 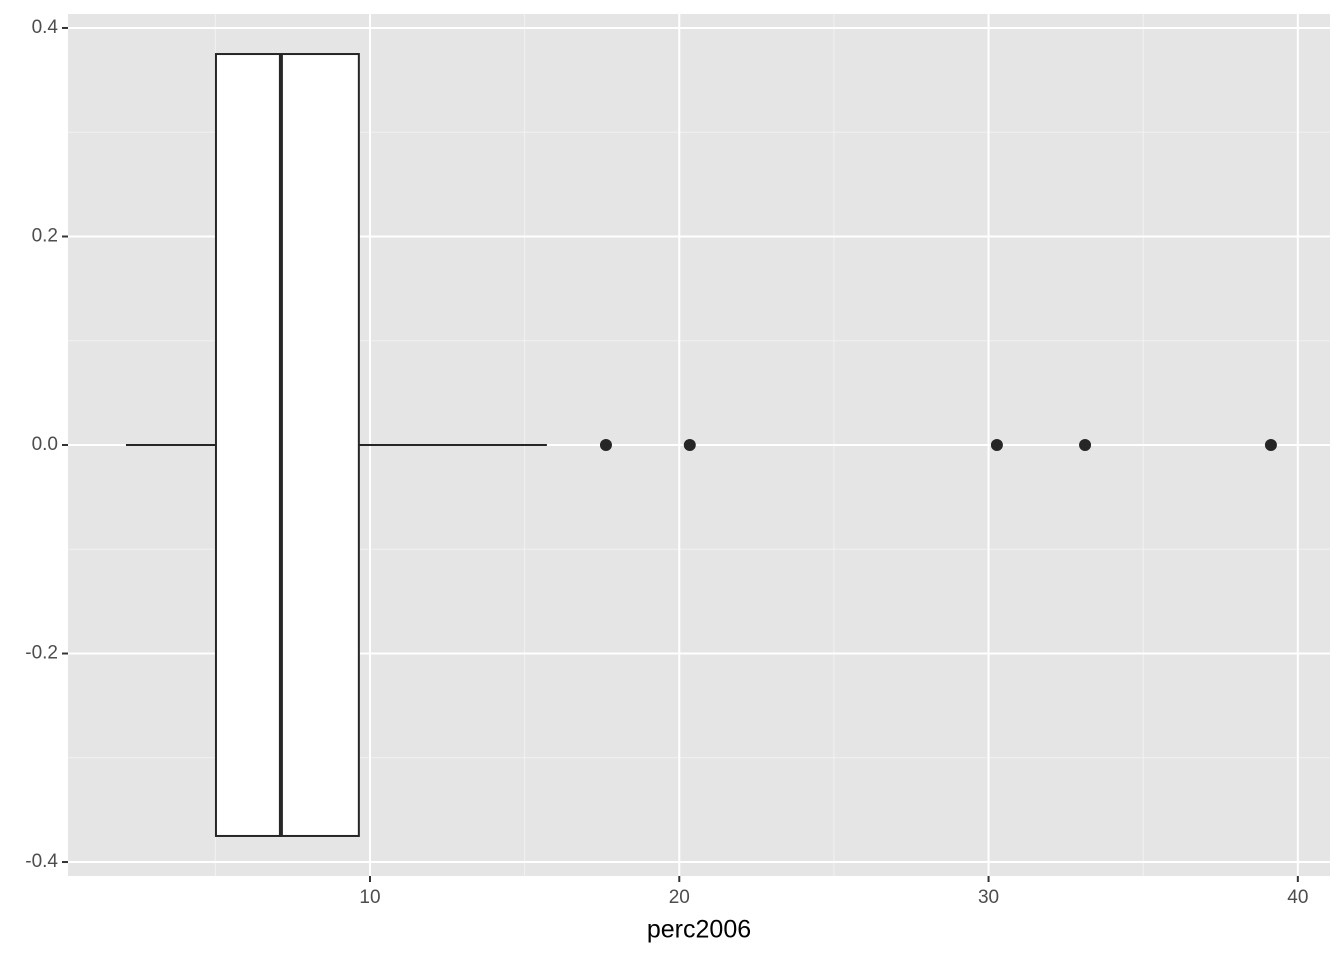 I want to click on x-tick-label: 40, so click(x=1297, y=897).